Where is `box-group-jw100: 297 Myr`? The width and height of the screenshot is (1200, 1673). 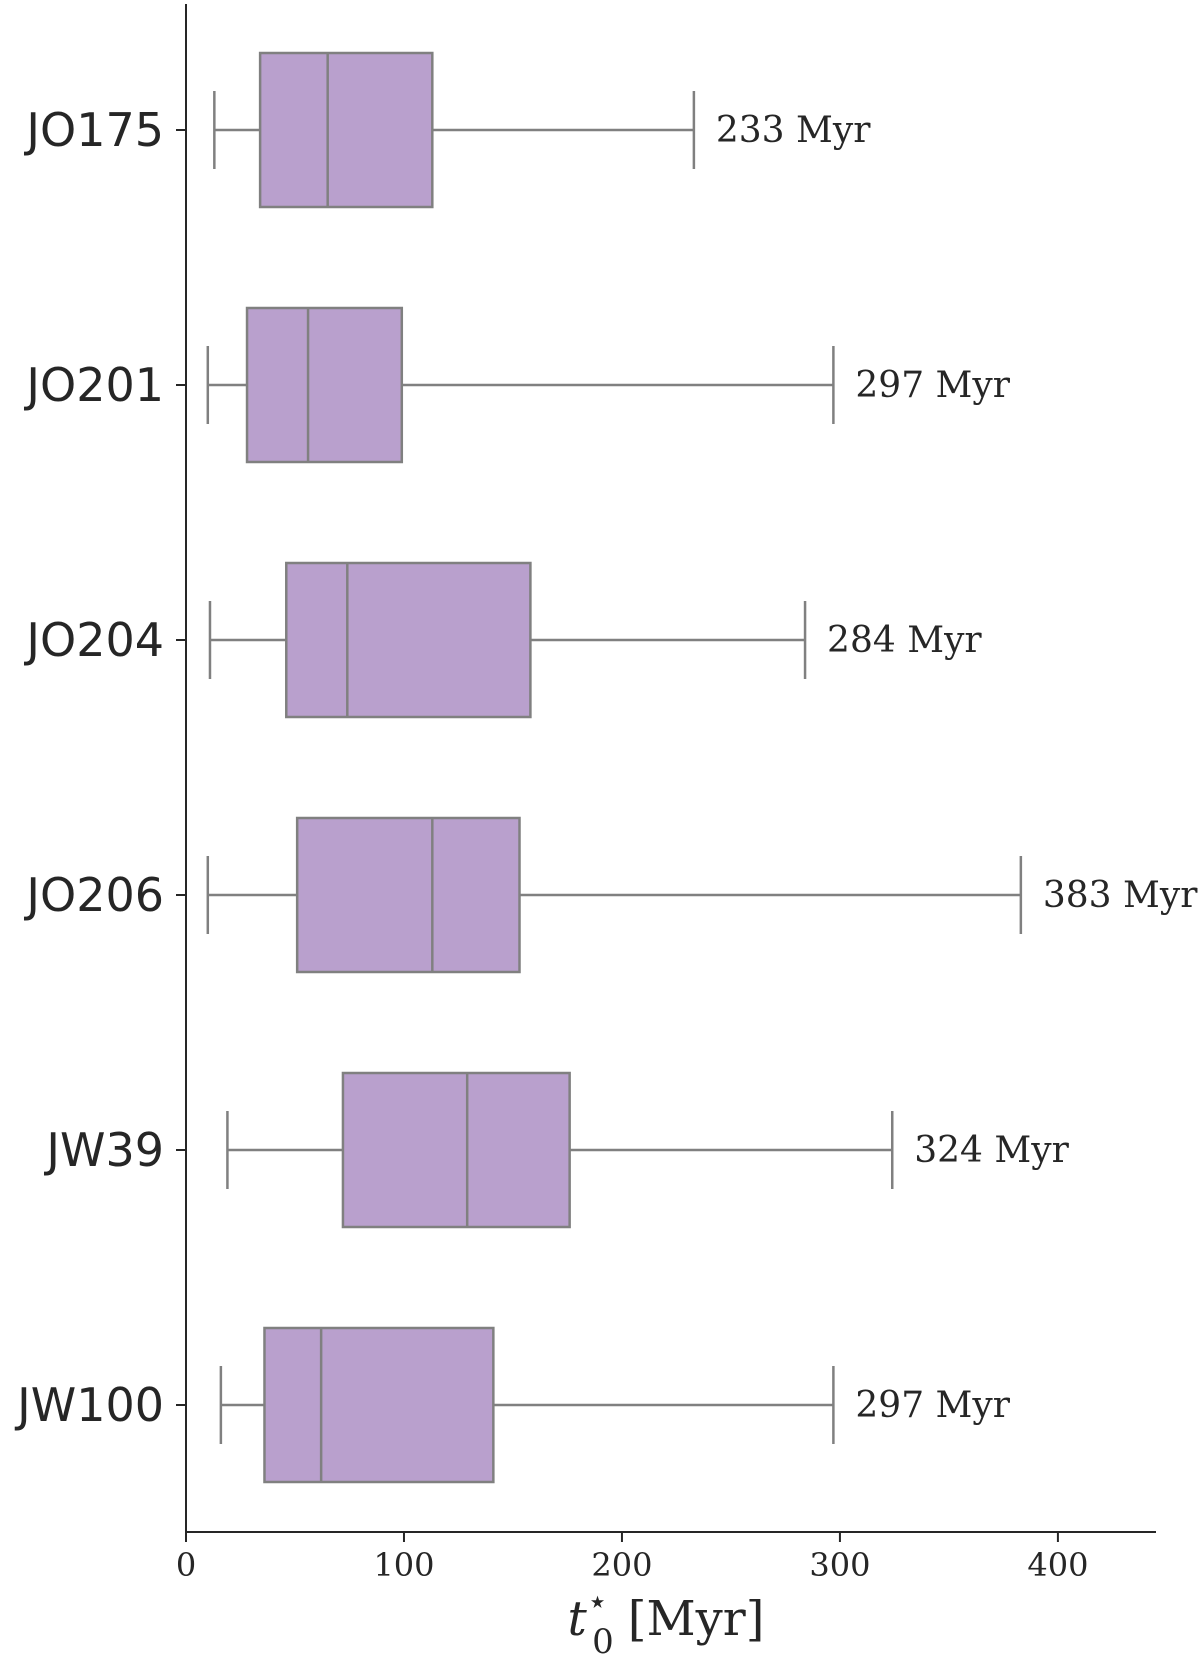
box-group-jw100: 297 Myr is located at coordinates (615, 1405).